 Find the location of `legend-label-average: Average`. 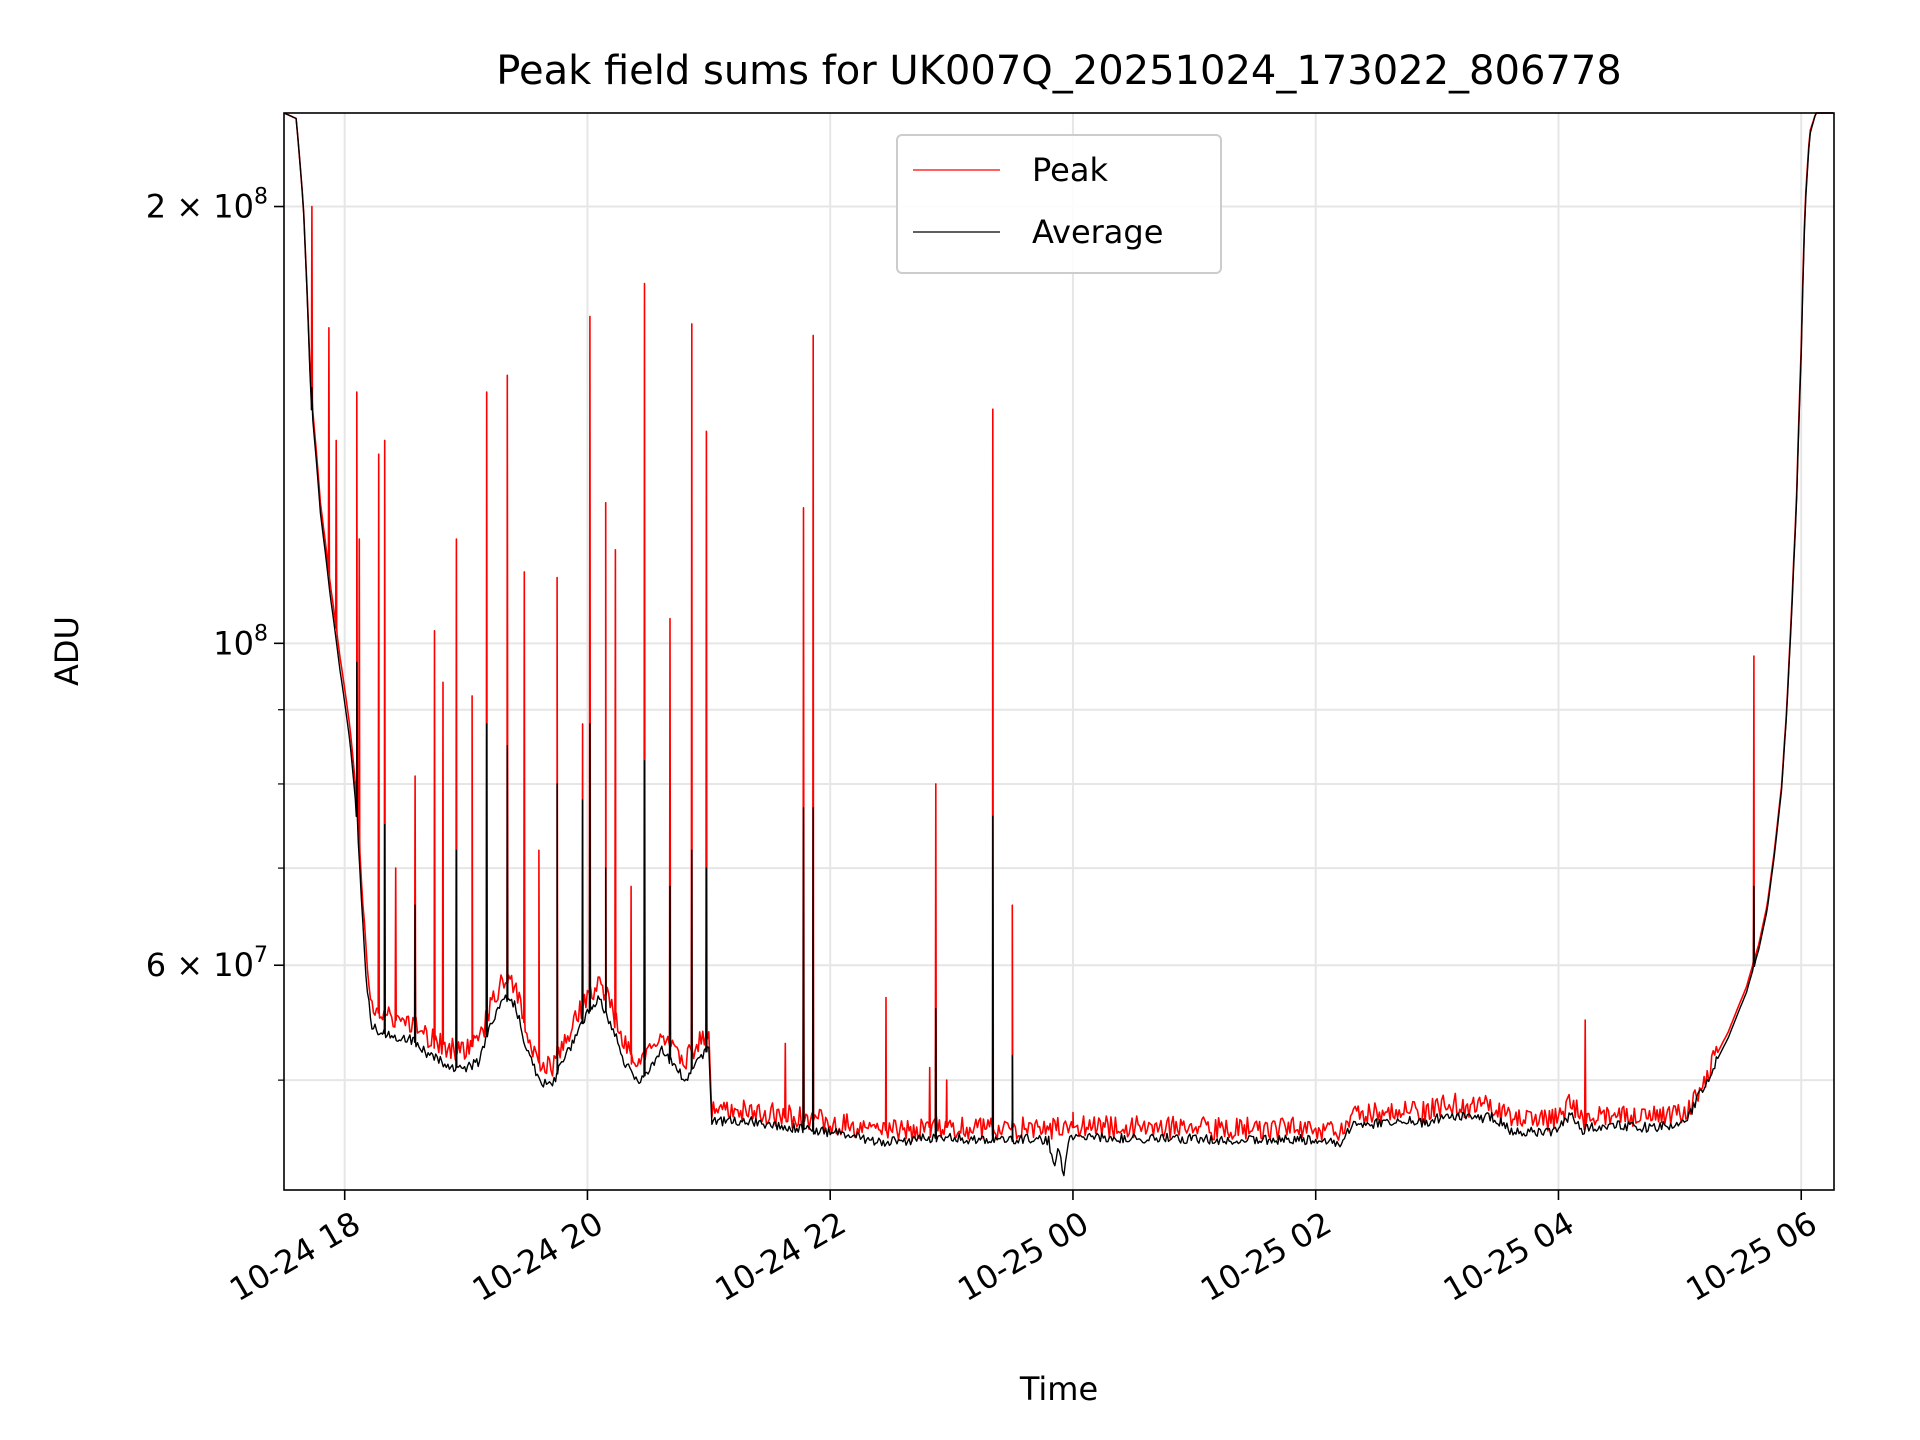

legend-label-average: Average is located at coordinates (1097, 232).